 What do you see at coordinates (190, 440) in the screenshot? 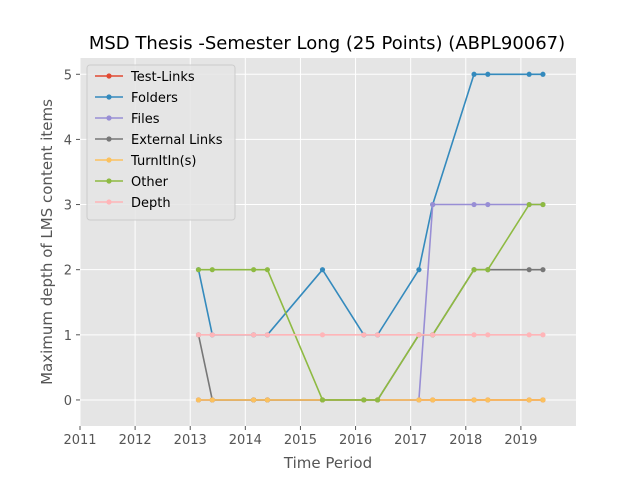
I see `x-tick-label: 2013` at bounding box center [190, 440].